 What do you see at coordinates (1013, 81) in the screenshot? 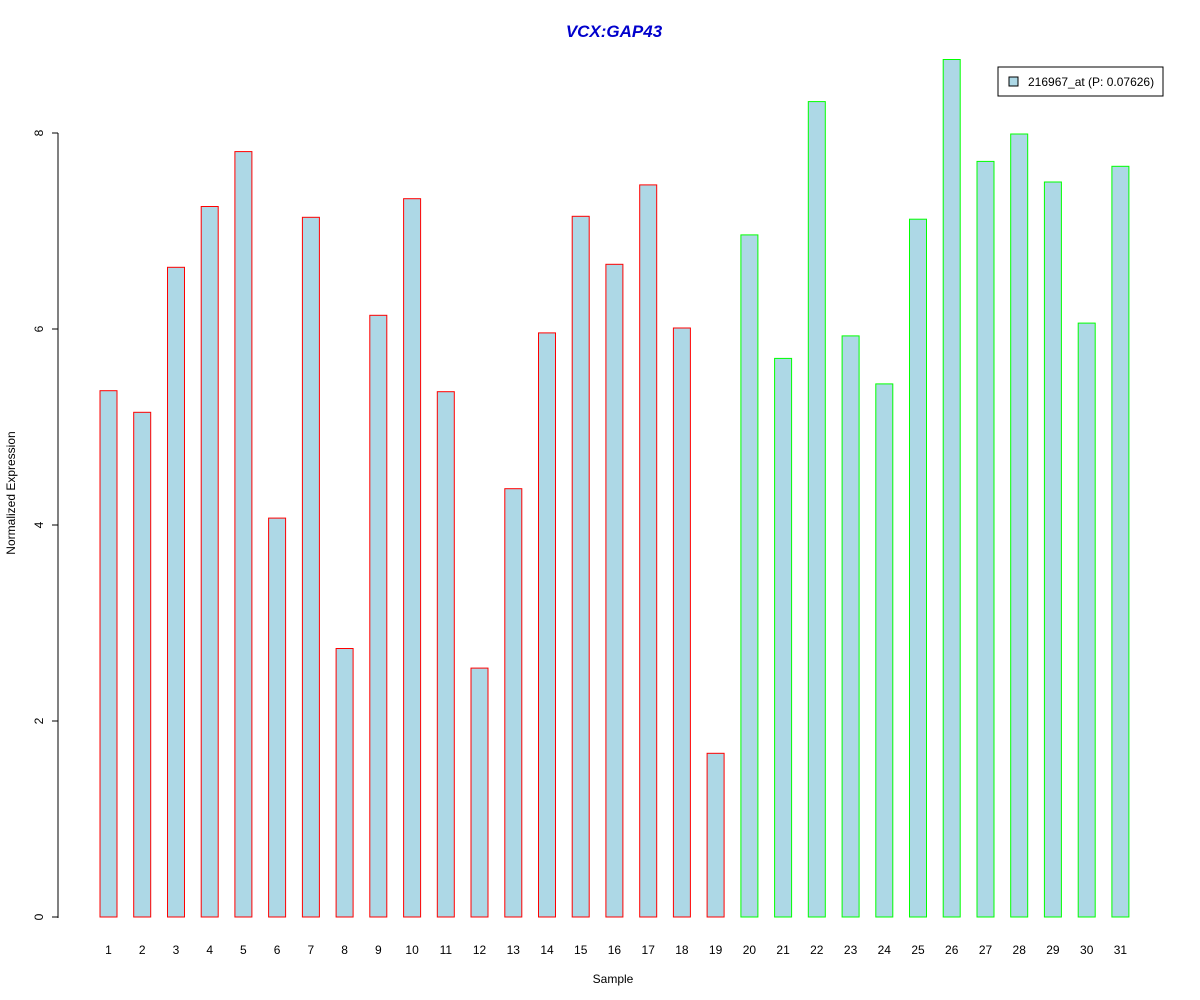
I see `legend-swatch` at bounding box center [1013, 81].